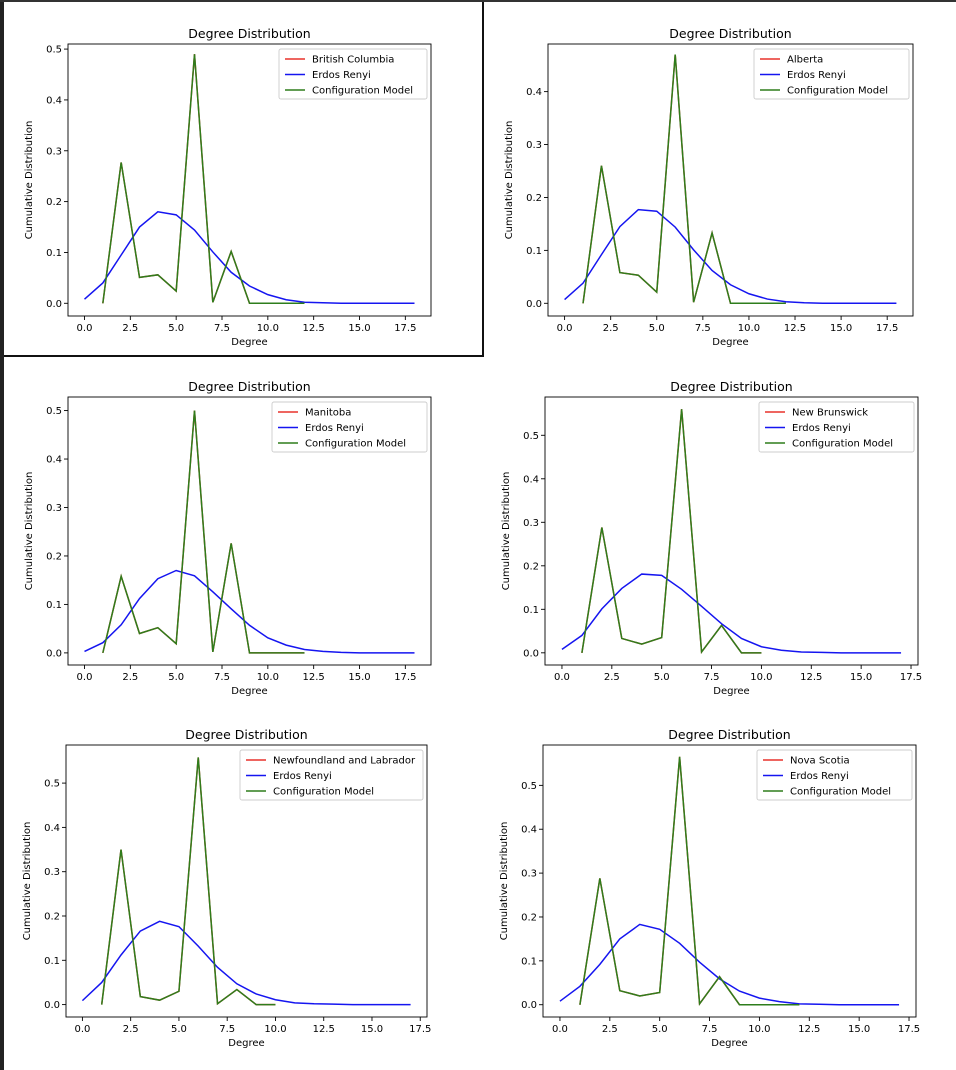 This screenshot has height=1070, width=956. What do you see at coordinates (805, 60) in the screenshot?
I see `legend-label-province: Alberta` at bounding box center [805, 60].